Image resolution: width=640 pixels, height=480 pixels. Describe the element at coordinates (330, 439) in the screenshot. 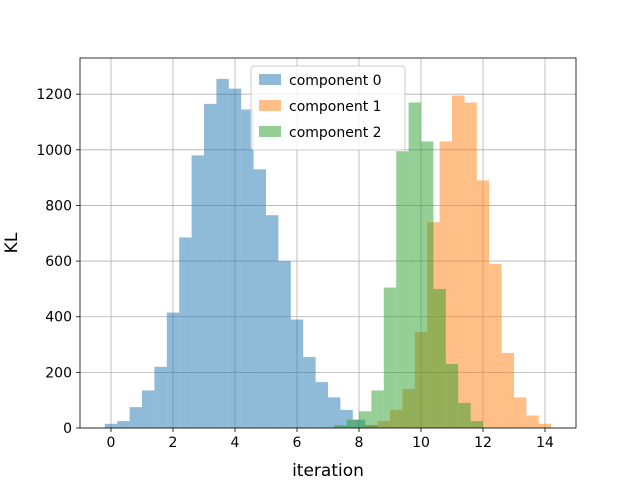

I see `x-axis-ticks: 0 2 4 6 8 10 12 14` at that location.